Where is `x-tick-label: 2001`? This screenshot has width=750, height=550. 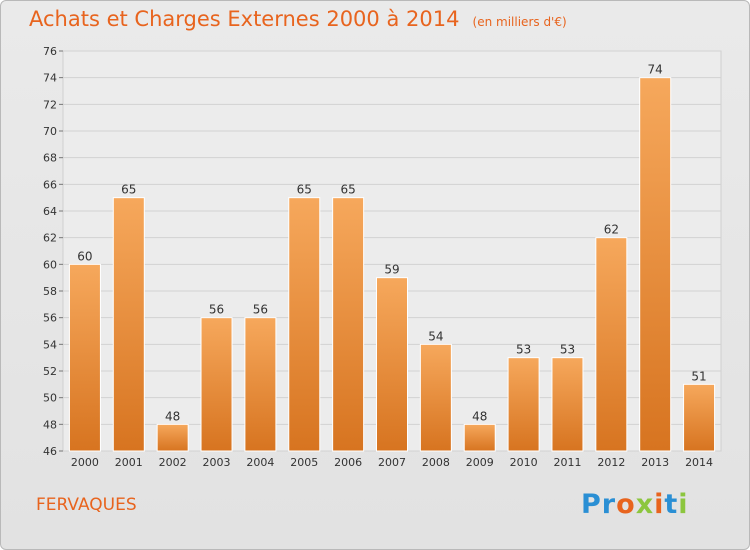 x-tick-label: 2001 is located at coordinates (129, 462).